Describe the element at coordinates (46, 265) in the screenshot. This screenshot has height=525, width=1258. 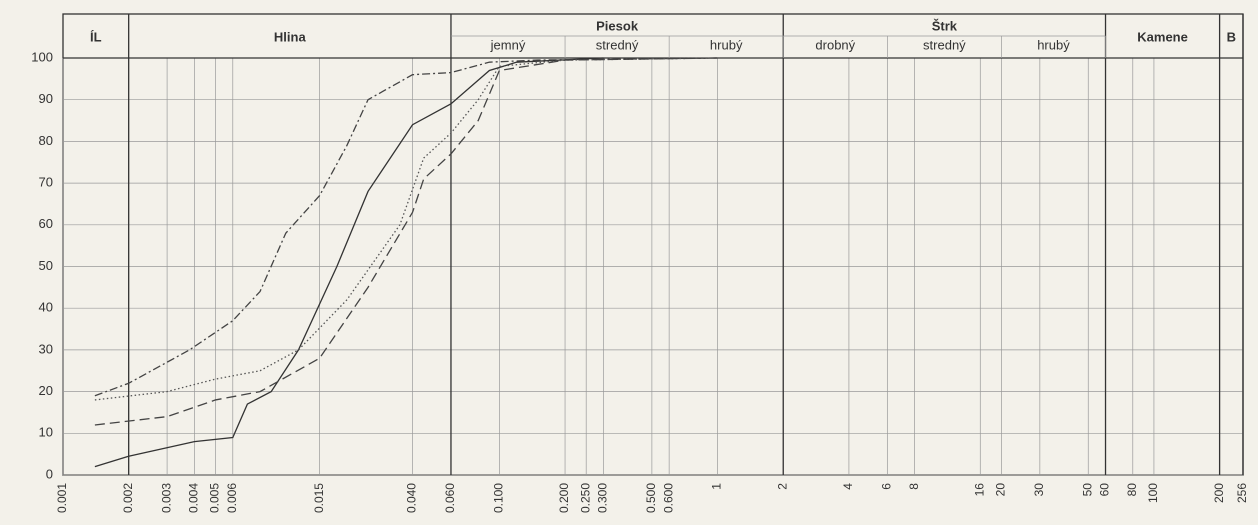
I see `y-tick-label: 50` at that location.